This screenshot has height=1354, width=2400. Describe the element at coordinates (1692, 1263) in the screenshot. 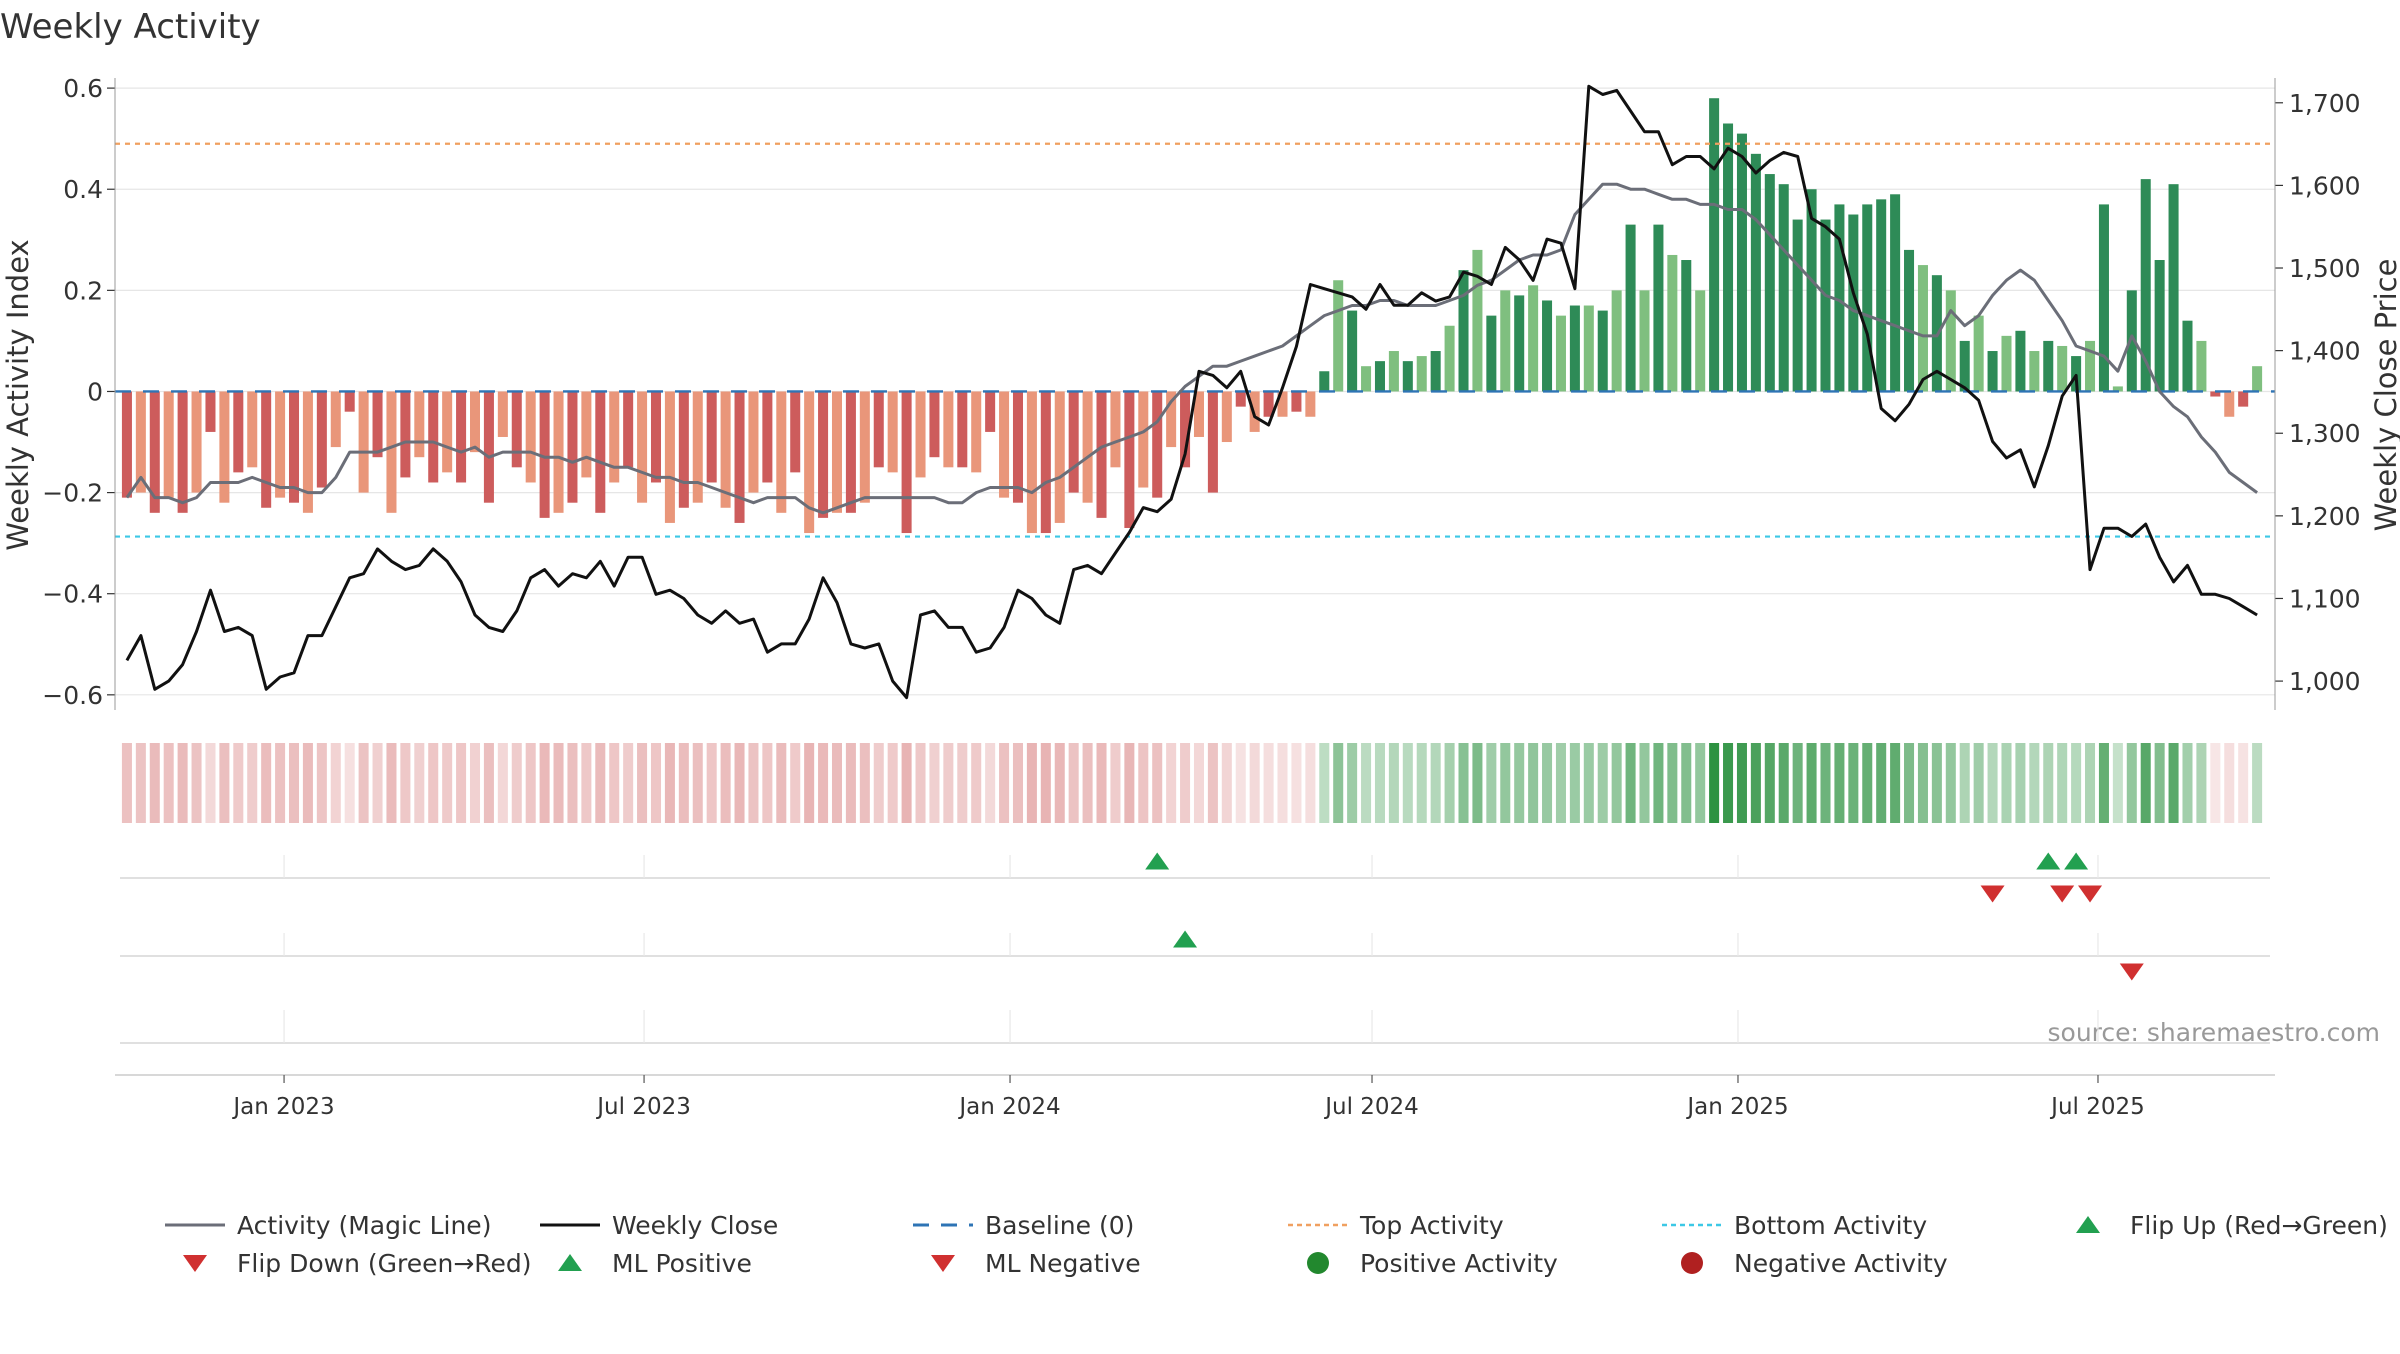

I see `legend-swatch-circle` at that location.